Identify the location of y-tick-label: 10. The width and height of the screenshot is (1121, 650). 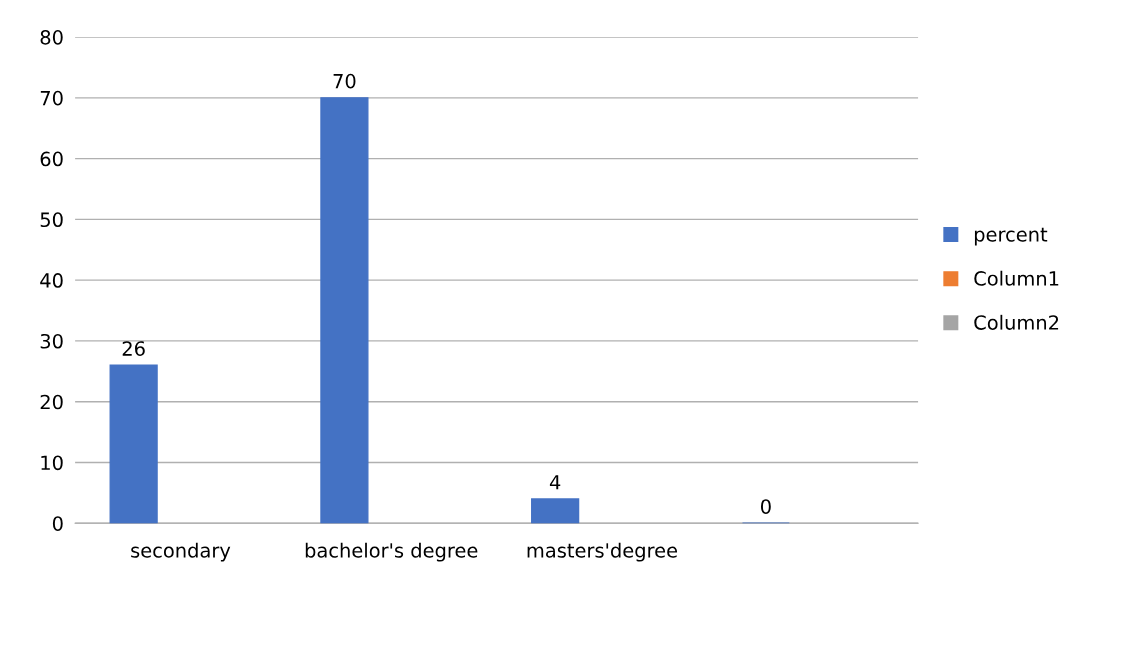
(52, 463).